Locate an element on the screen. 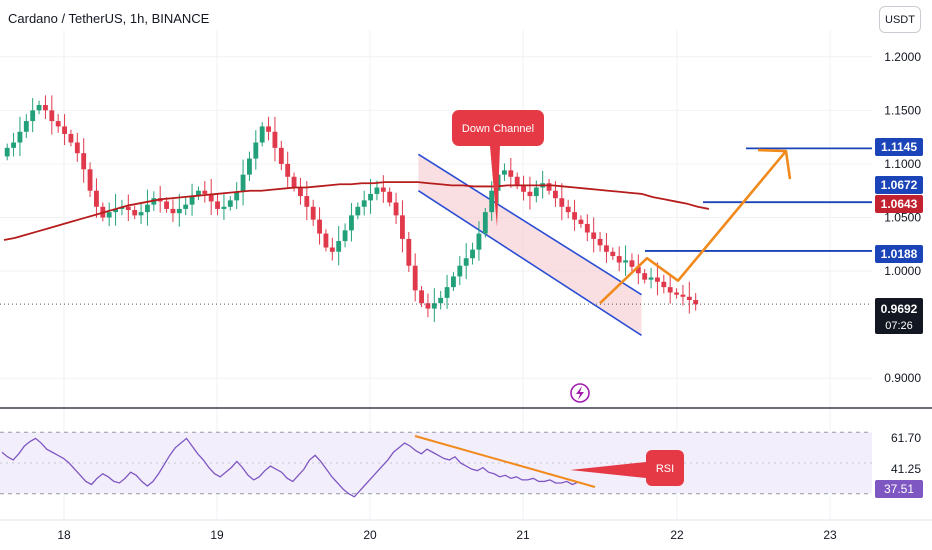 Image resolution: width=932 pixels, height=550 pixels. rsi-current-tag-bg is located at coordinates (899, 489).